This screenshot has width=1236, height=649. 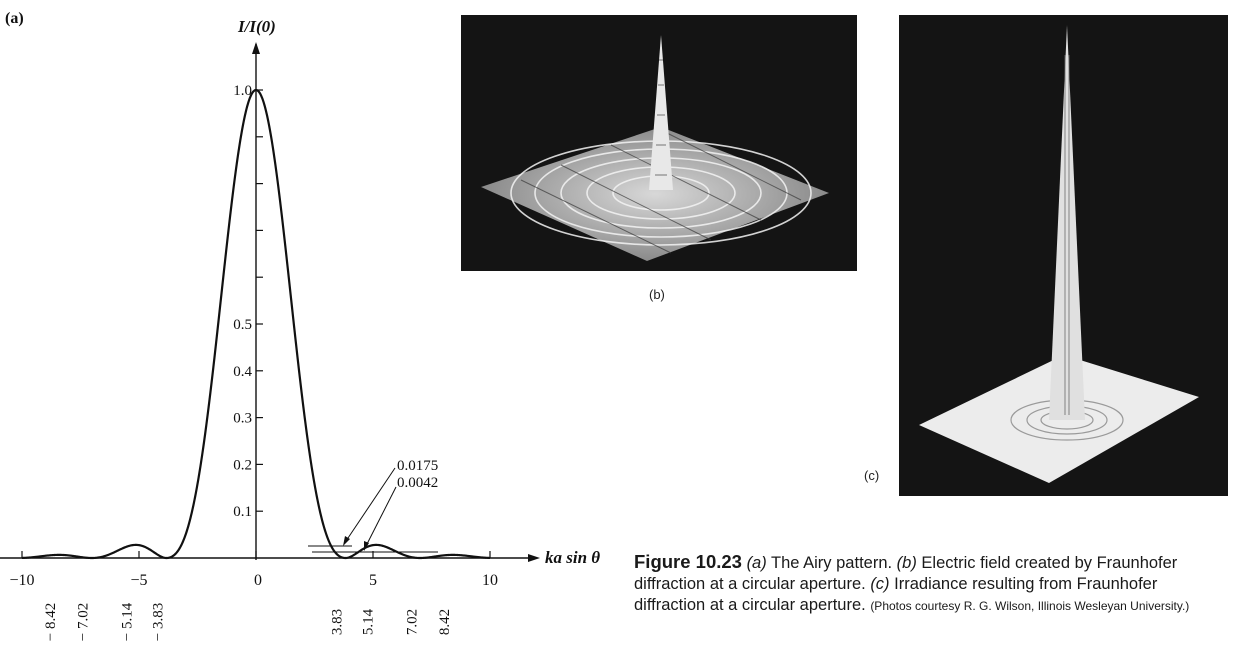 What do you see at coordinates (248, 621) in the screenshot?
I see `minima-labels: − 8.42 − 7.02 − 5.14 − 3.83 3.83 5.14 7.02 8.42` at bounding box center [248, 621].